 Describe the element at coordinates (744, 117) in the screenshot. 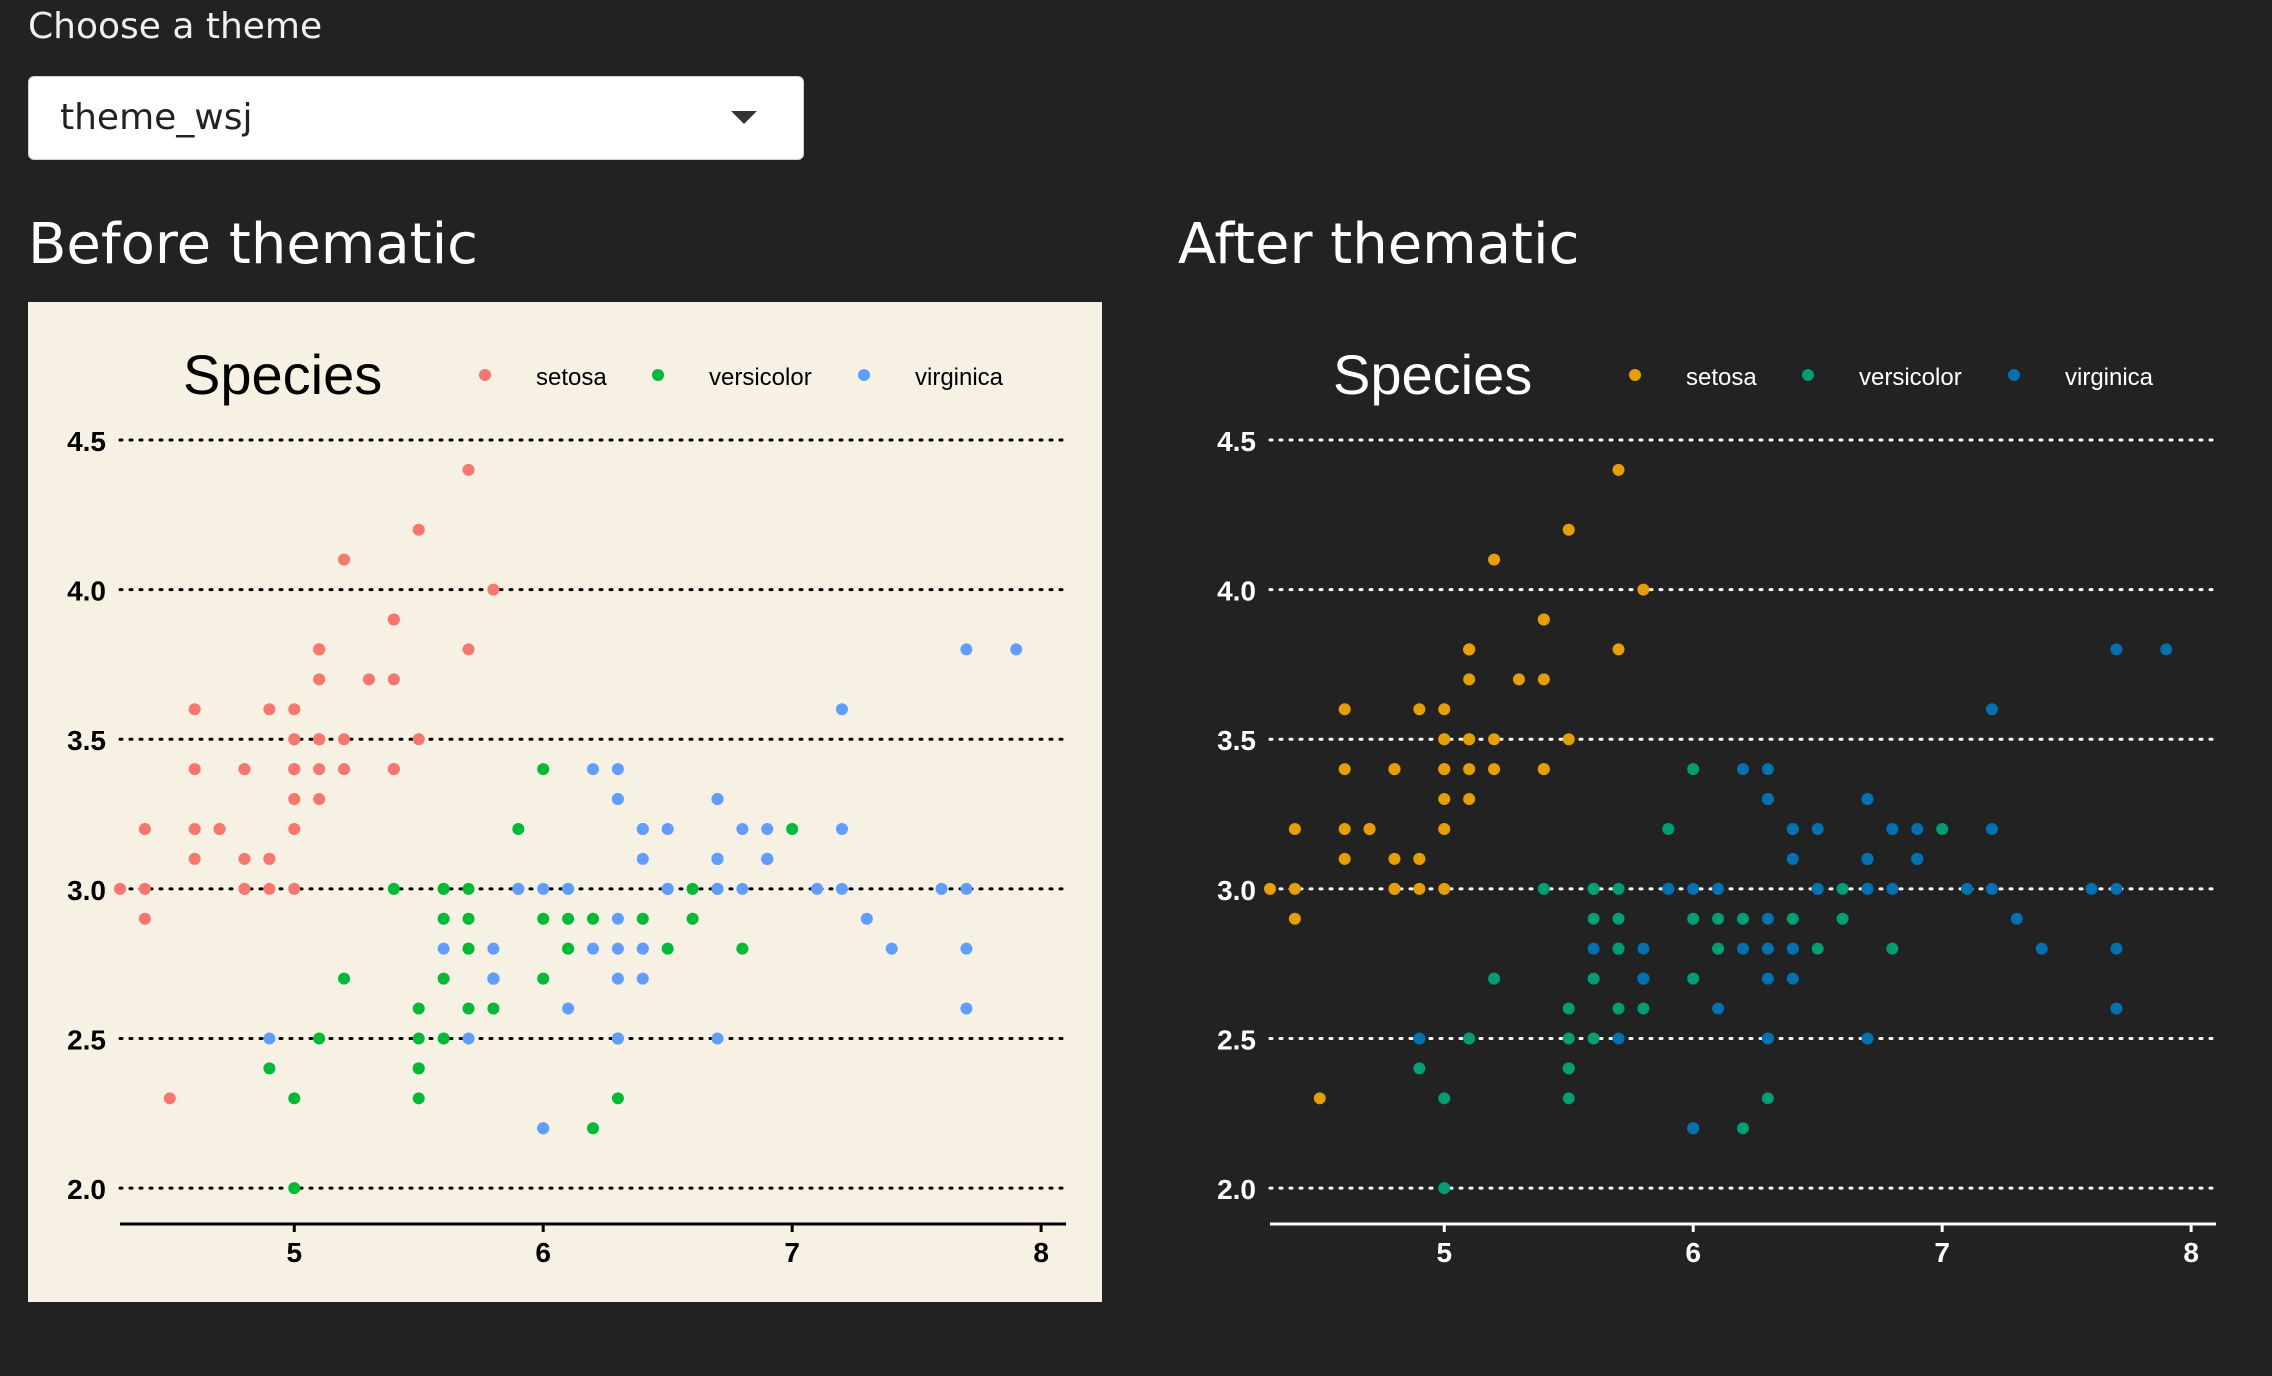

I see `caret-down-icon` at that location.